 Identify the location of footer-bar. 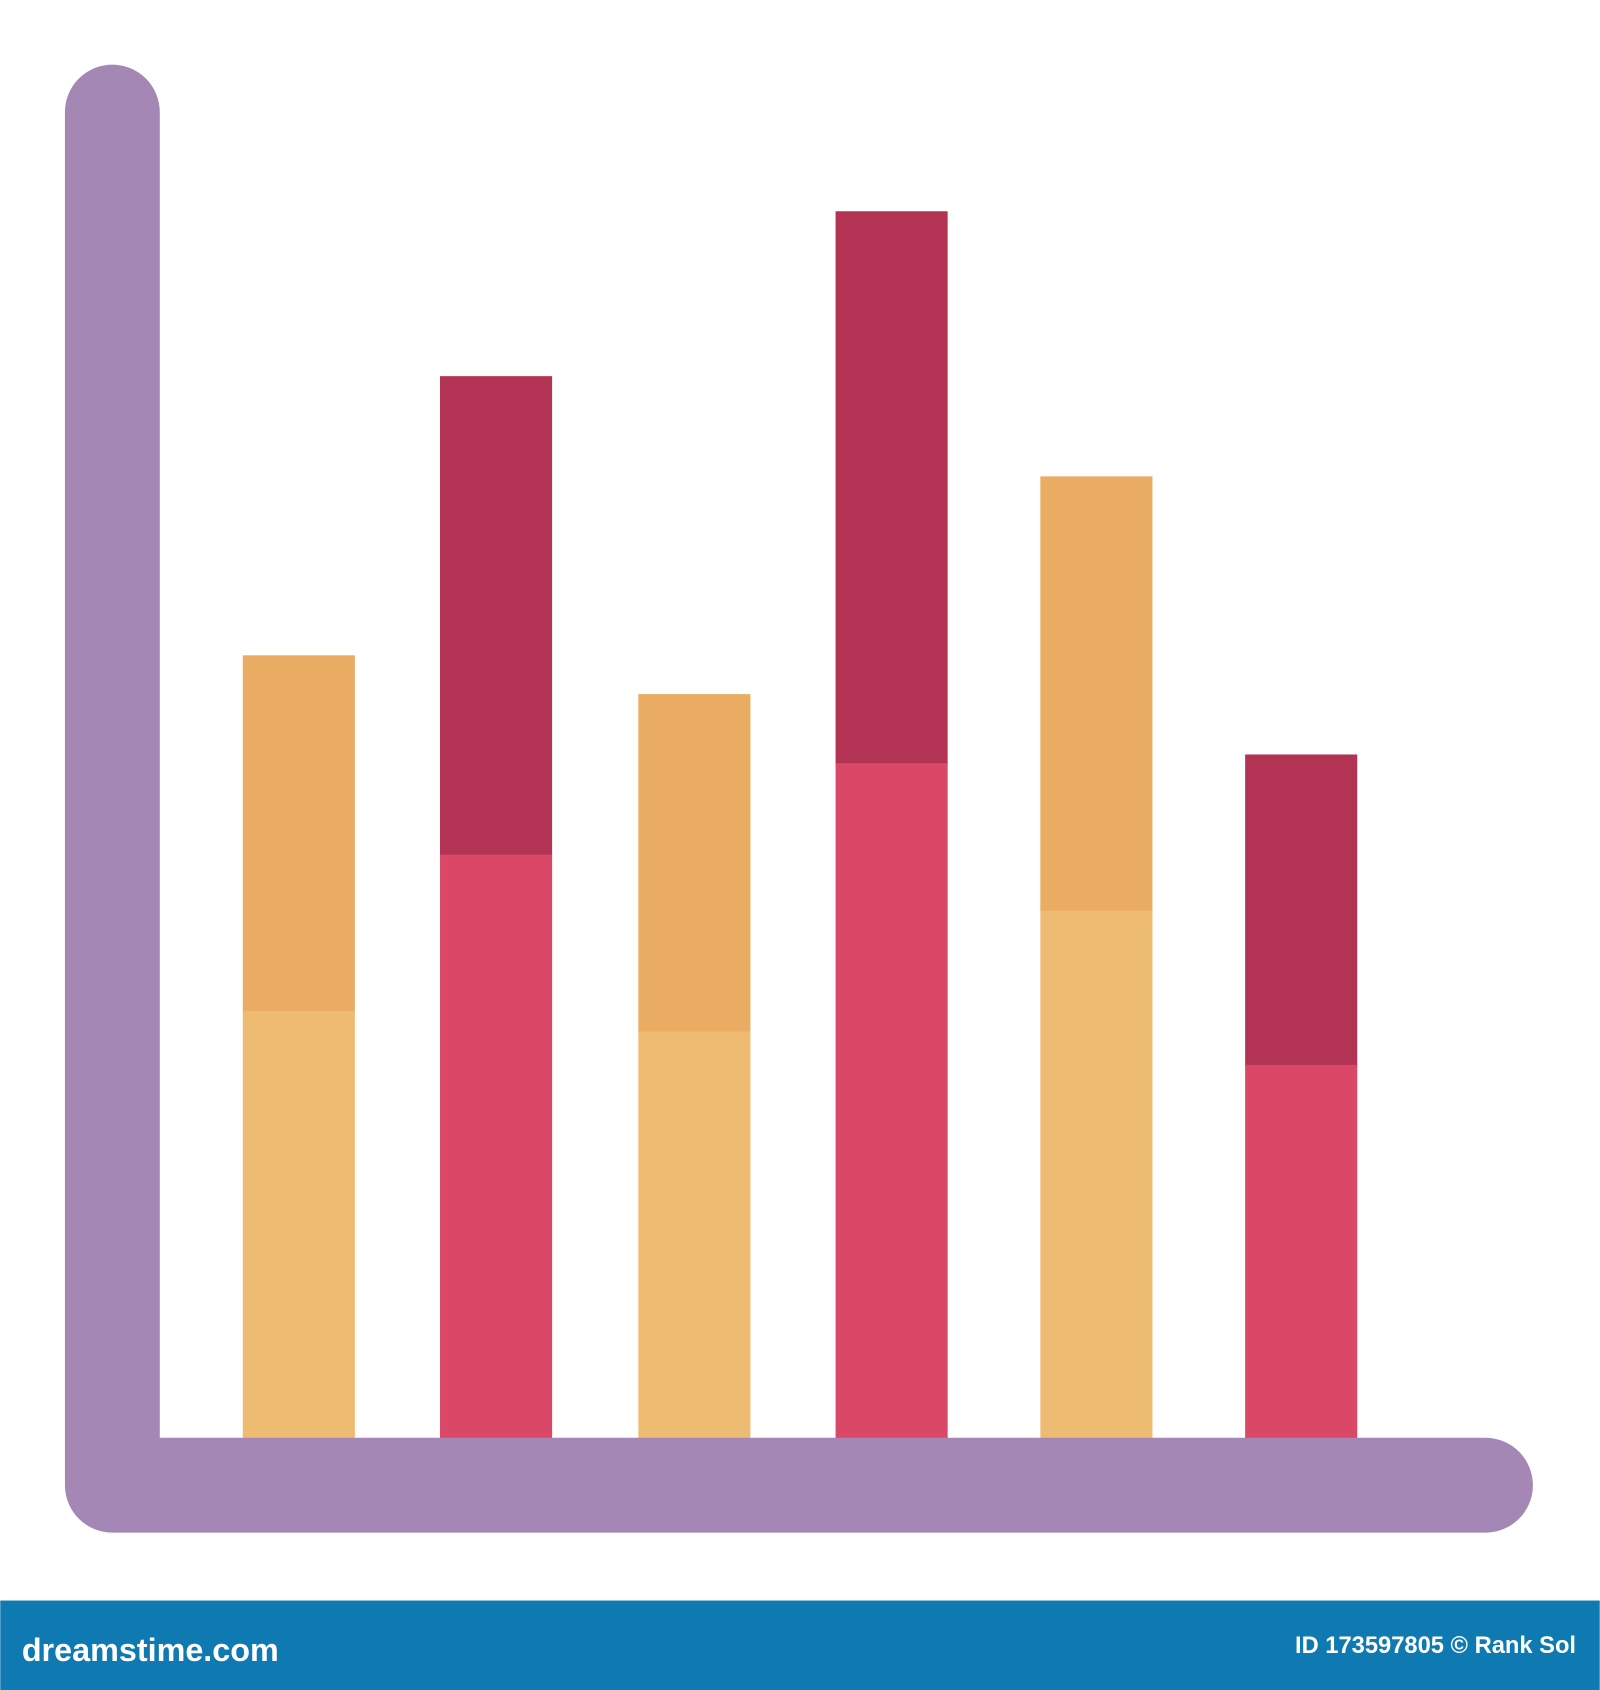
(800, 1645).